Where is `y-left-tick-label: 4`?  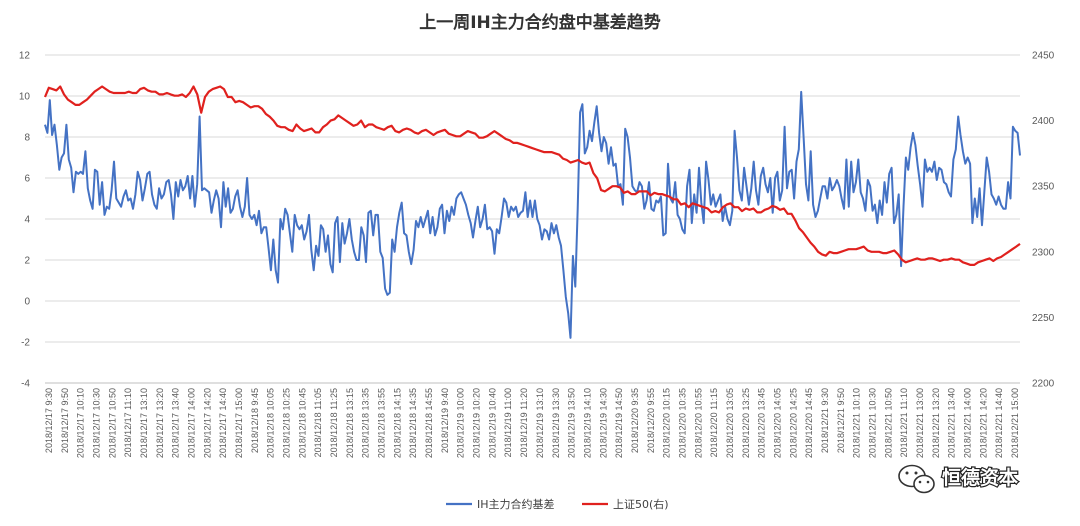
y-left-tick-label: 4 is located at coordinates (27, 220).